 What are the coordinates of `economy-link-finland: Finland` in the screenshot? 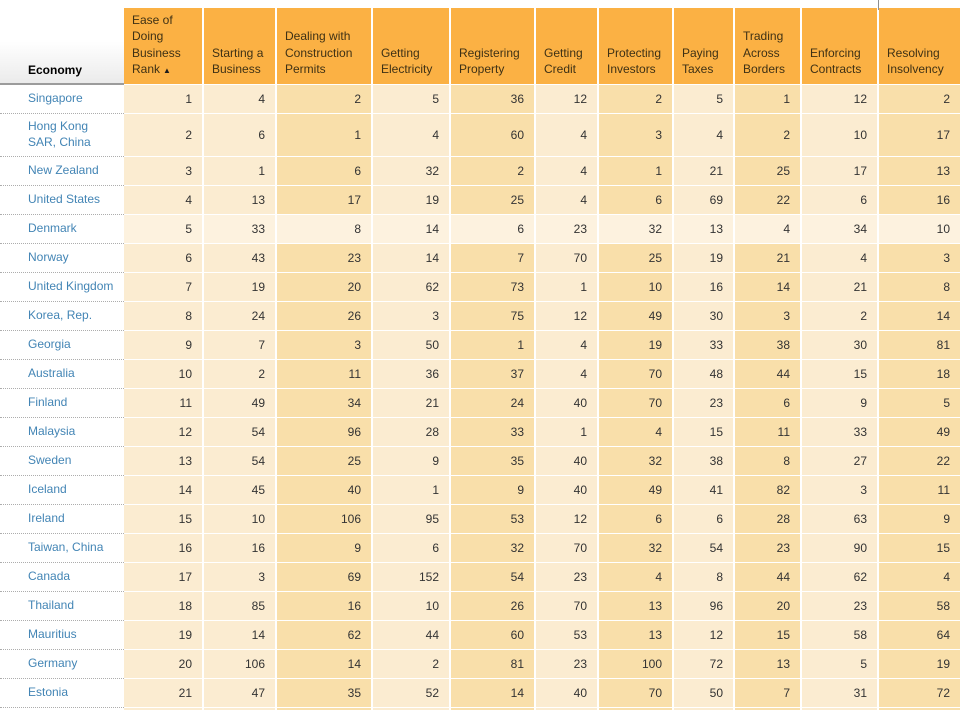 It's located at (48, 402).